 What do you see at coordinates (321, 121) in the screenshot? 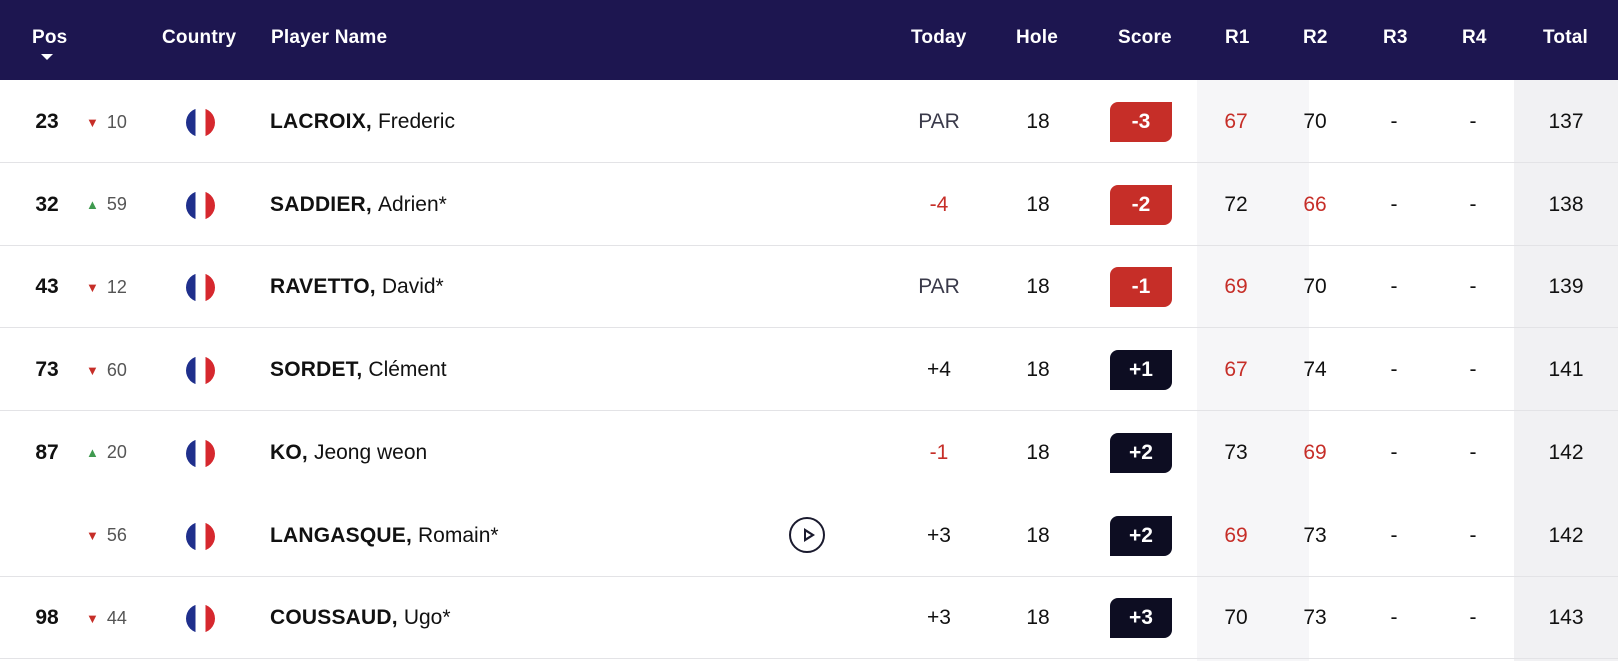
I see `player-last-name: LACROIX,` at bounding box center [321, 121].